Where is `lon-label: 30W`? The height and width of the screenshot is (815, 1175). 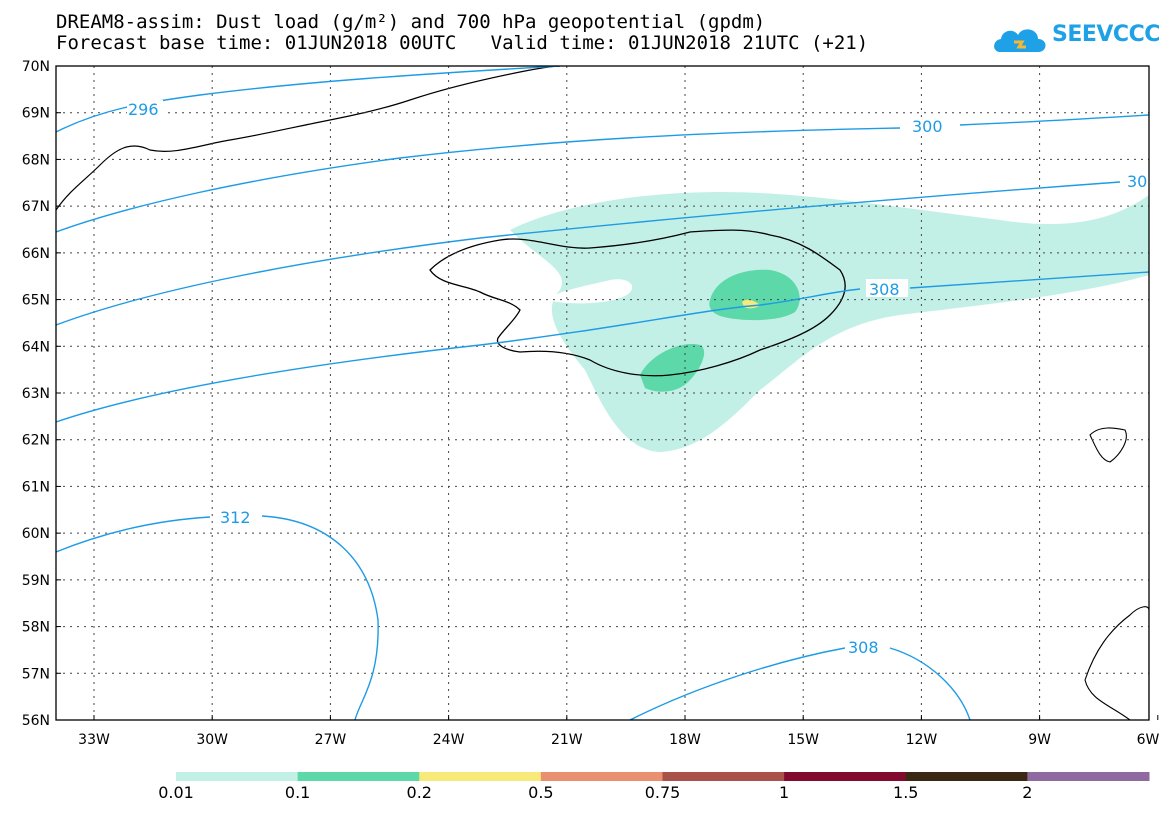 lon-label: 30W is located at coordinates (212, 740).